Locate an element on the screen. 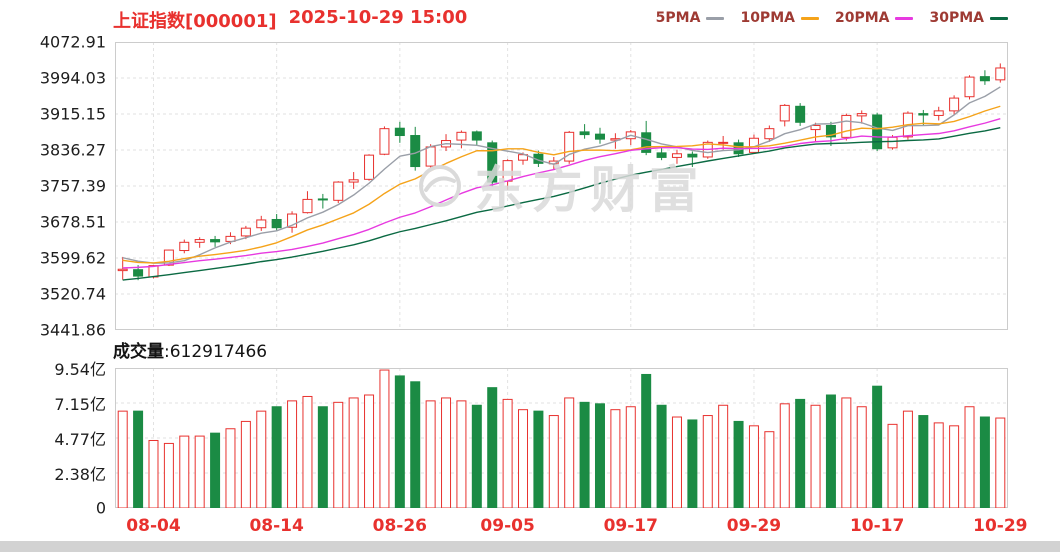 This screenshot has width=1060, height=552. volume-axis-label: 0 is located at coordinates (100, 508).